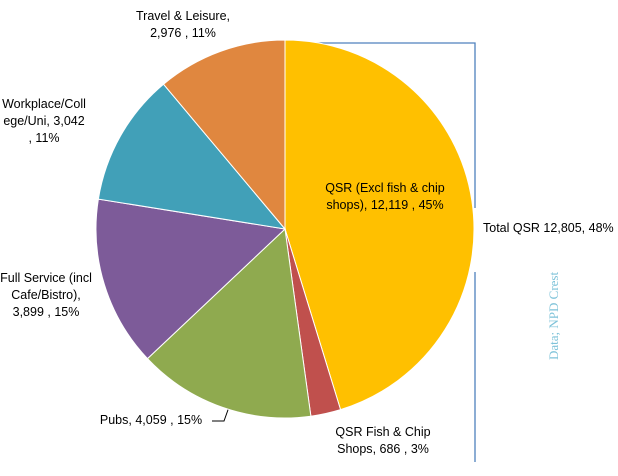 The width and height of the screenshot is (618, 476). I want to click on label-name: Full Service (incl Cafe/Bistro), so click(46, 286).